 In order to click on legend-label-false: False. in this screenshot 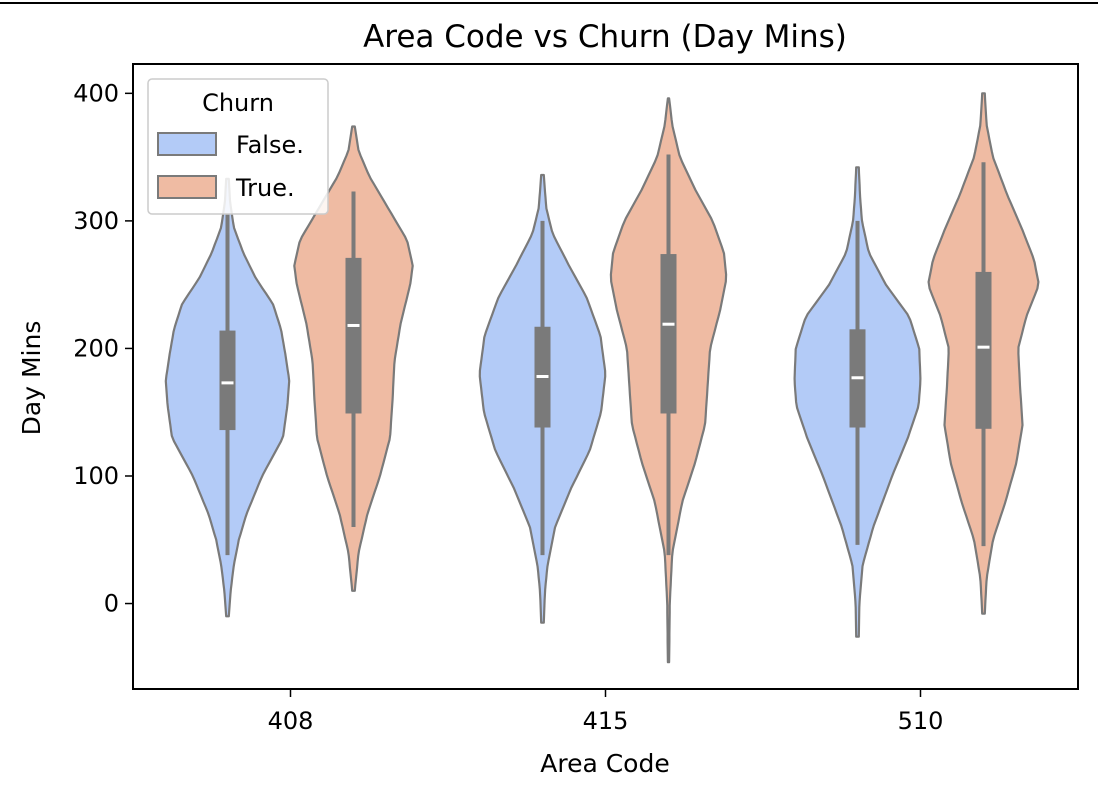, I will do `click(270, 145)`.